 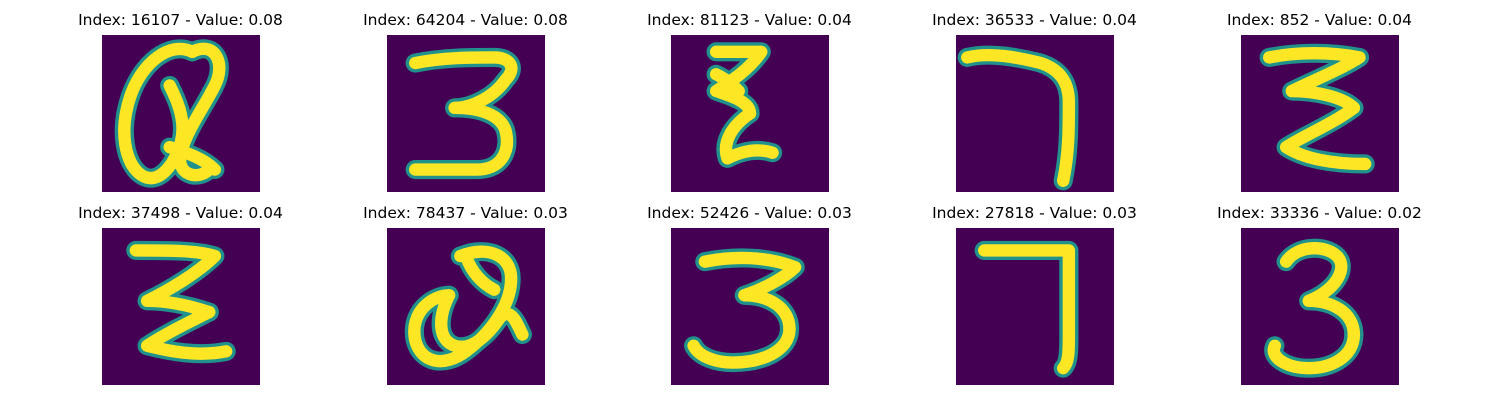 What do you see at coordinates (749, 213) in the screenshot?
I see `panel-title: Index: 52426 - Value: 0.03` at bounding box center [749, 213].